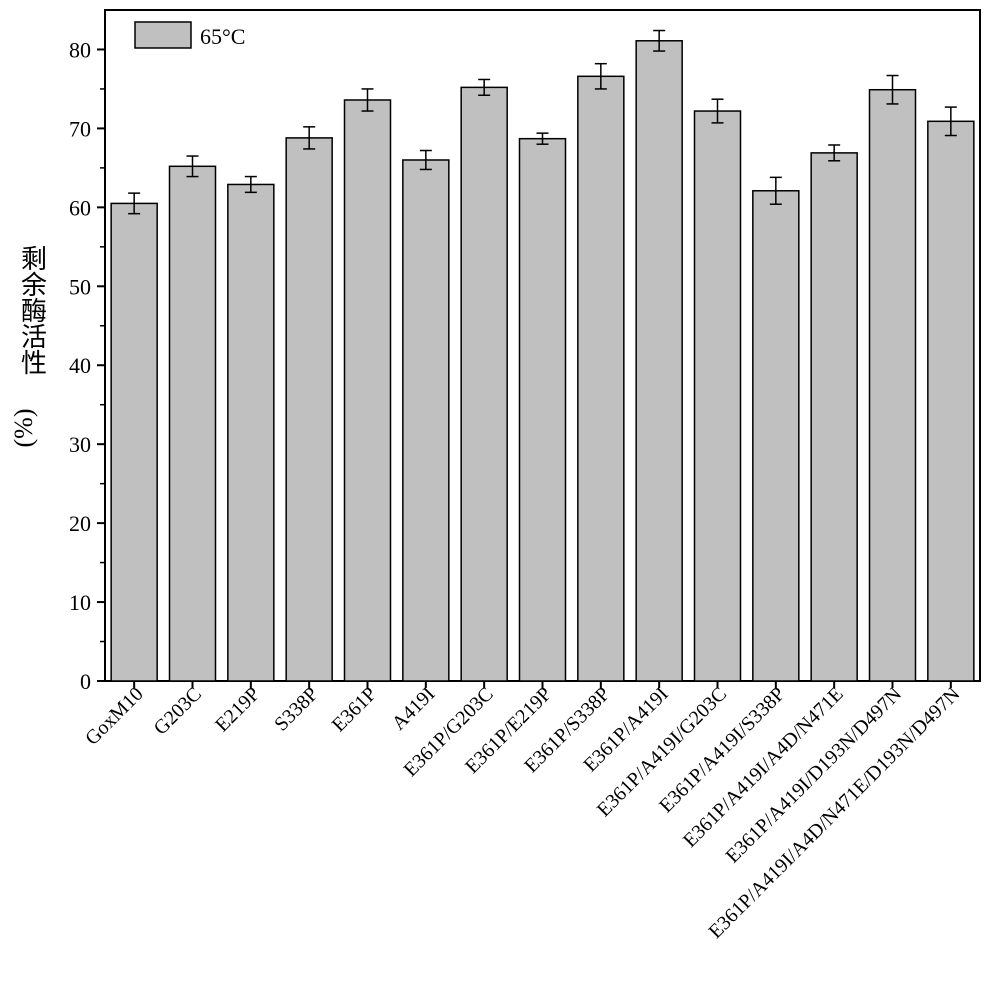 The image size is (985, 1000). I want to click on legend: 65°C, so click(189, 35).